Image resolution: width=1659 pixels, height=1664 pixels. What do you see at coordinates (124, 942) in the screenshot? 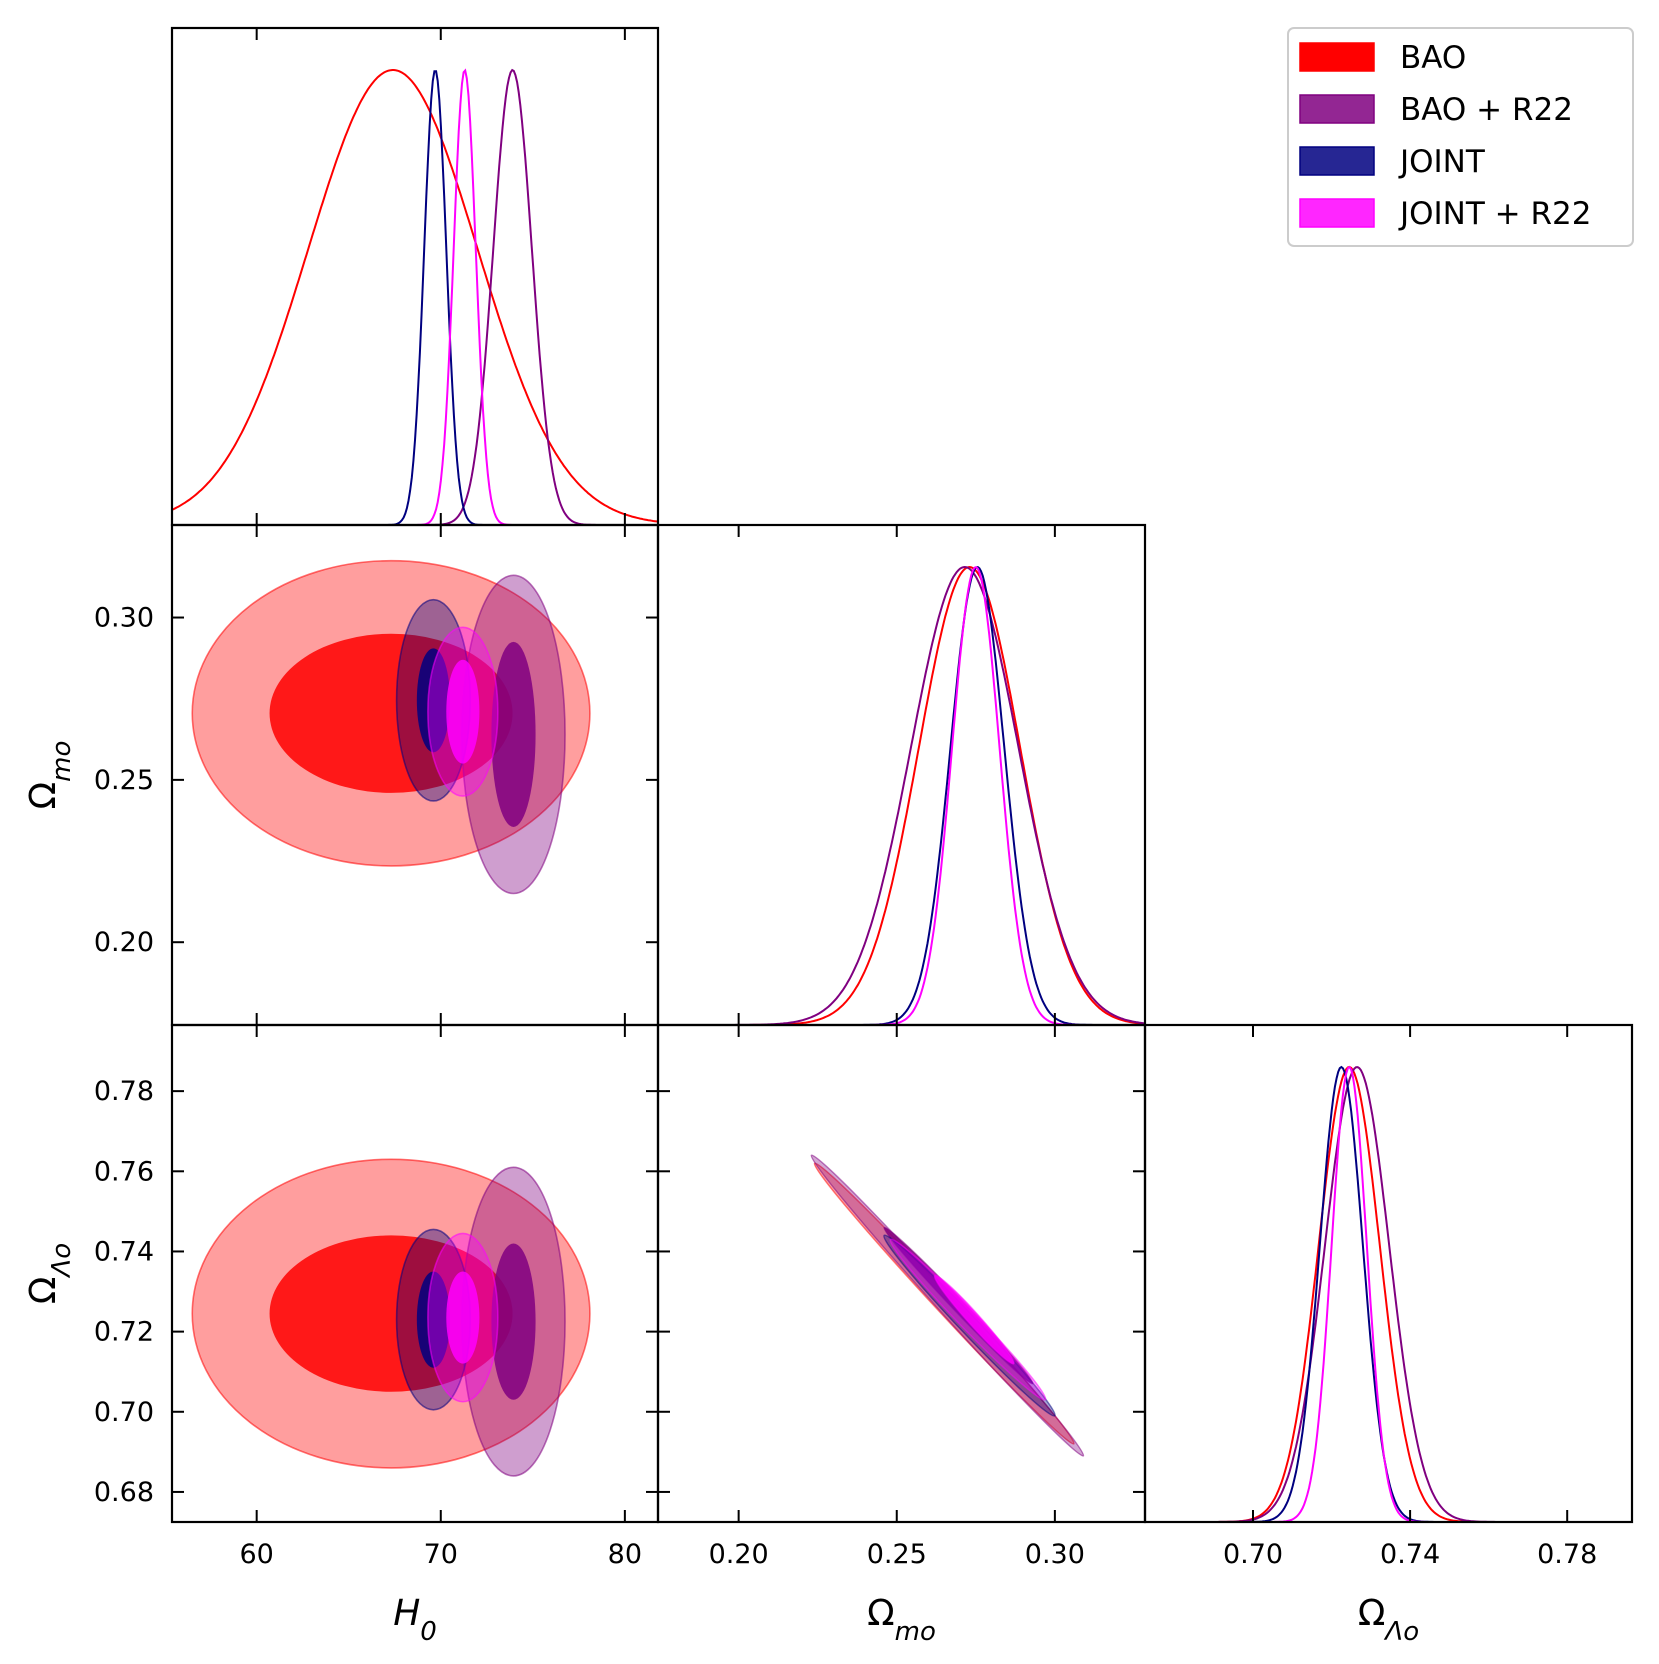
I see `y-tick-label-Omega_mo: 0.20` at bounding box center [124, 942].